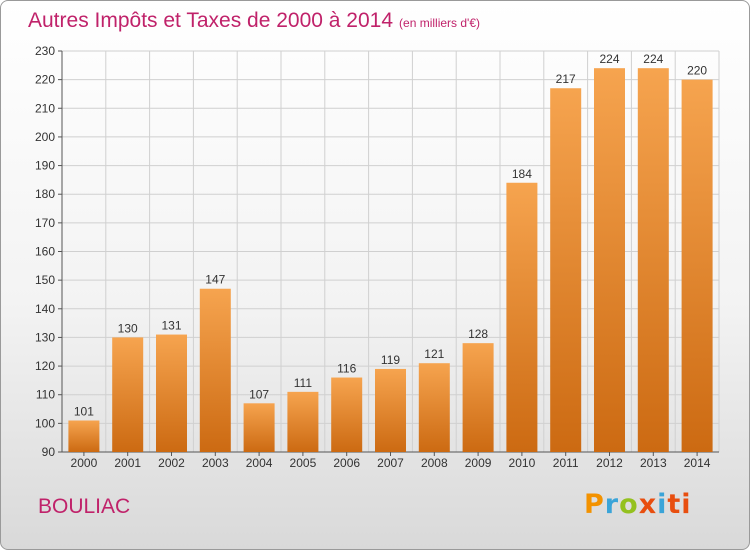 This screenshot has width=750, height=550. What do you see at coordinates (679, 504) in the screenshot?
I see `logo-letter: ti` at bounding box center [679, 504].